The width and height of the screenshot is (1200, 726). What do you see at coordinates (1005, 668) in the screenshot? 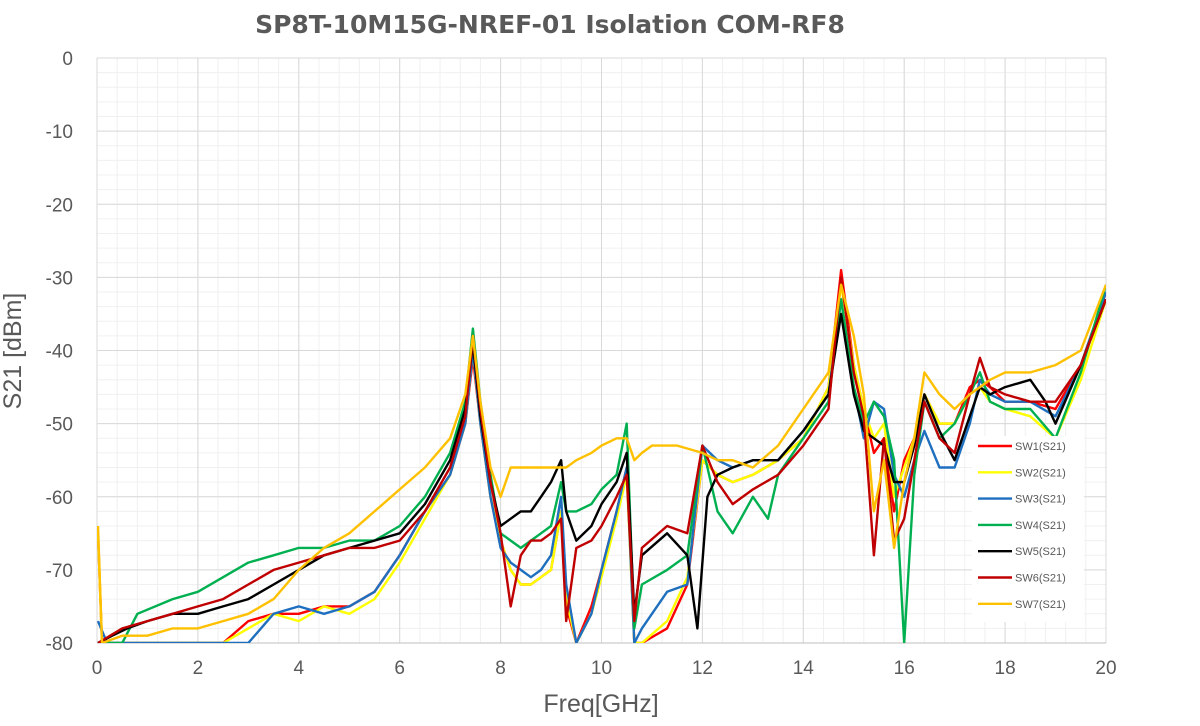
I see `x-tick-label: 18` at bounding box center [1005, 668].